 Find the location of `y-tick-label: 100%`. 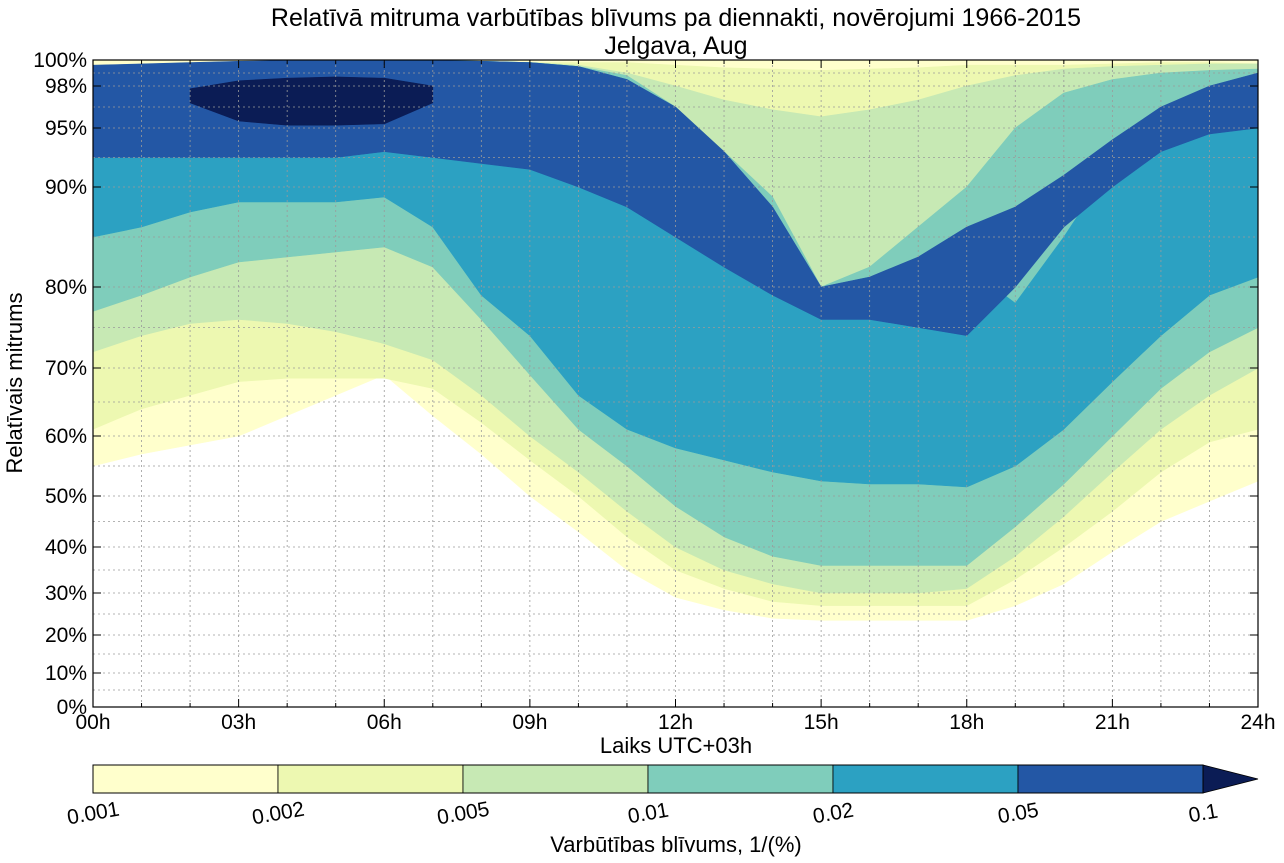

y-tick-label: 100% is located at coordinates (60, 60).